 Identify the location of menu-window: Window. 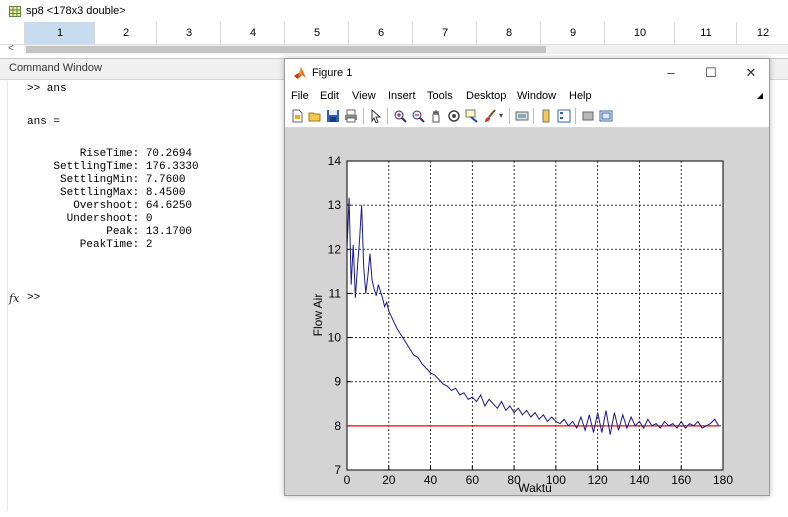
(537, 96).